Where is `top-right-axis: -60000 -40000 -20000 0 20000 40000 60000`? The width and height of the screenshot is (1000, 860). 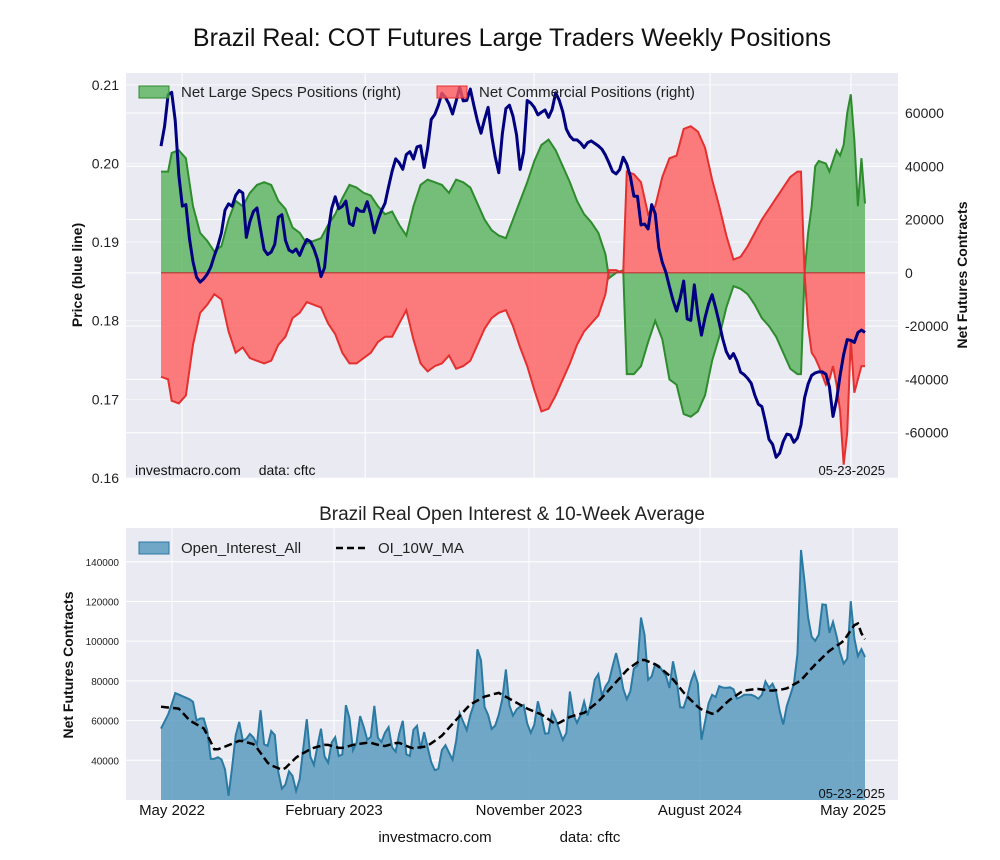 top-right-axis: -60000 -40000 -20000 0 20000 40000 60000 is located at coordinates (927, 273).